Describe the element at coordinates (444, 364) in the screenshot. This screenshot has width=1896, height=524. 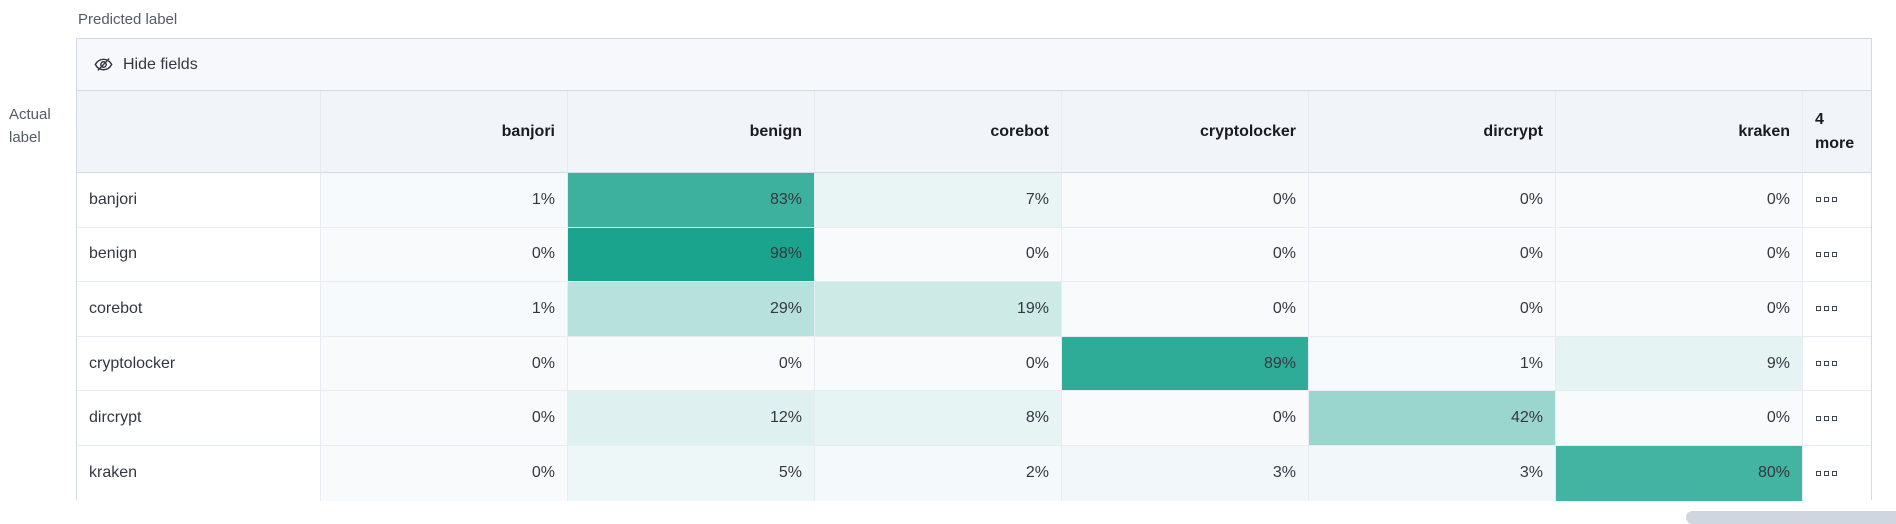
I see `cell-cryptolocker-banjori: 0%` at that location.